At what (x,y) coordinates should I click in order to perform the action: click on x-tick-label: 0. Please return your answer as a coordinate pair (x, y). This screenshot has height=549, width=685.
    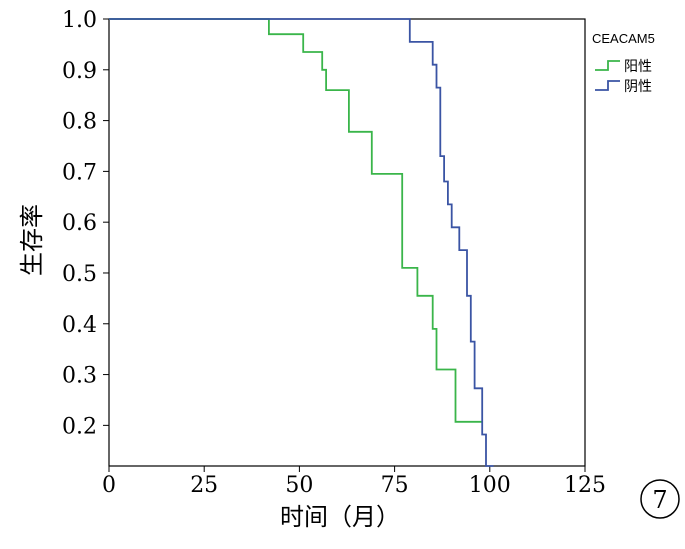
    Looking at the image, I should click on (109, 485).